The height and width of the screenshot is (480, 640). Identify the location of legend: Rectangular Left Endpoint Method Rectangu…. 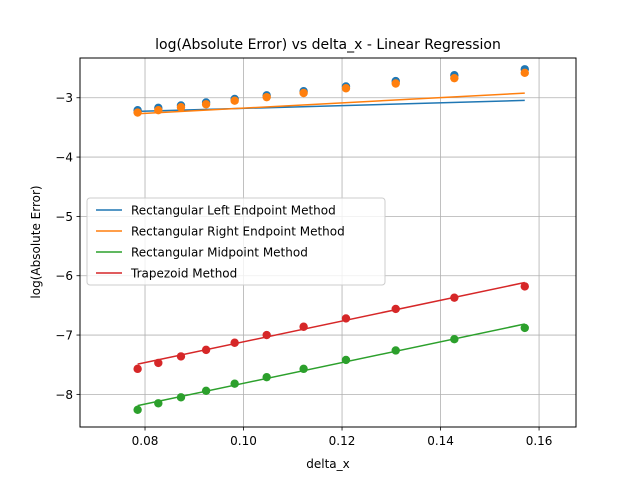
(236, 241).